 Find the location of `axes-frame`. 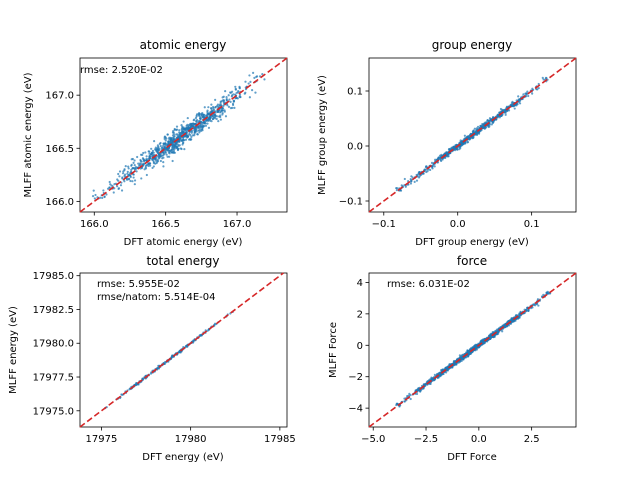

axes-frame is located at coordinates (183, 135).